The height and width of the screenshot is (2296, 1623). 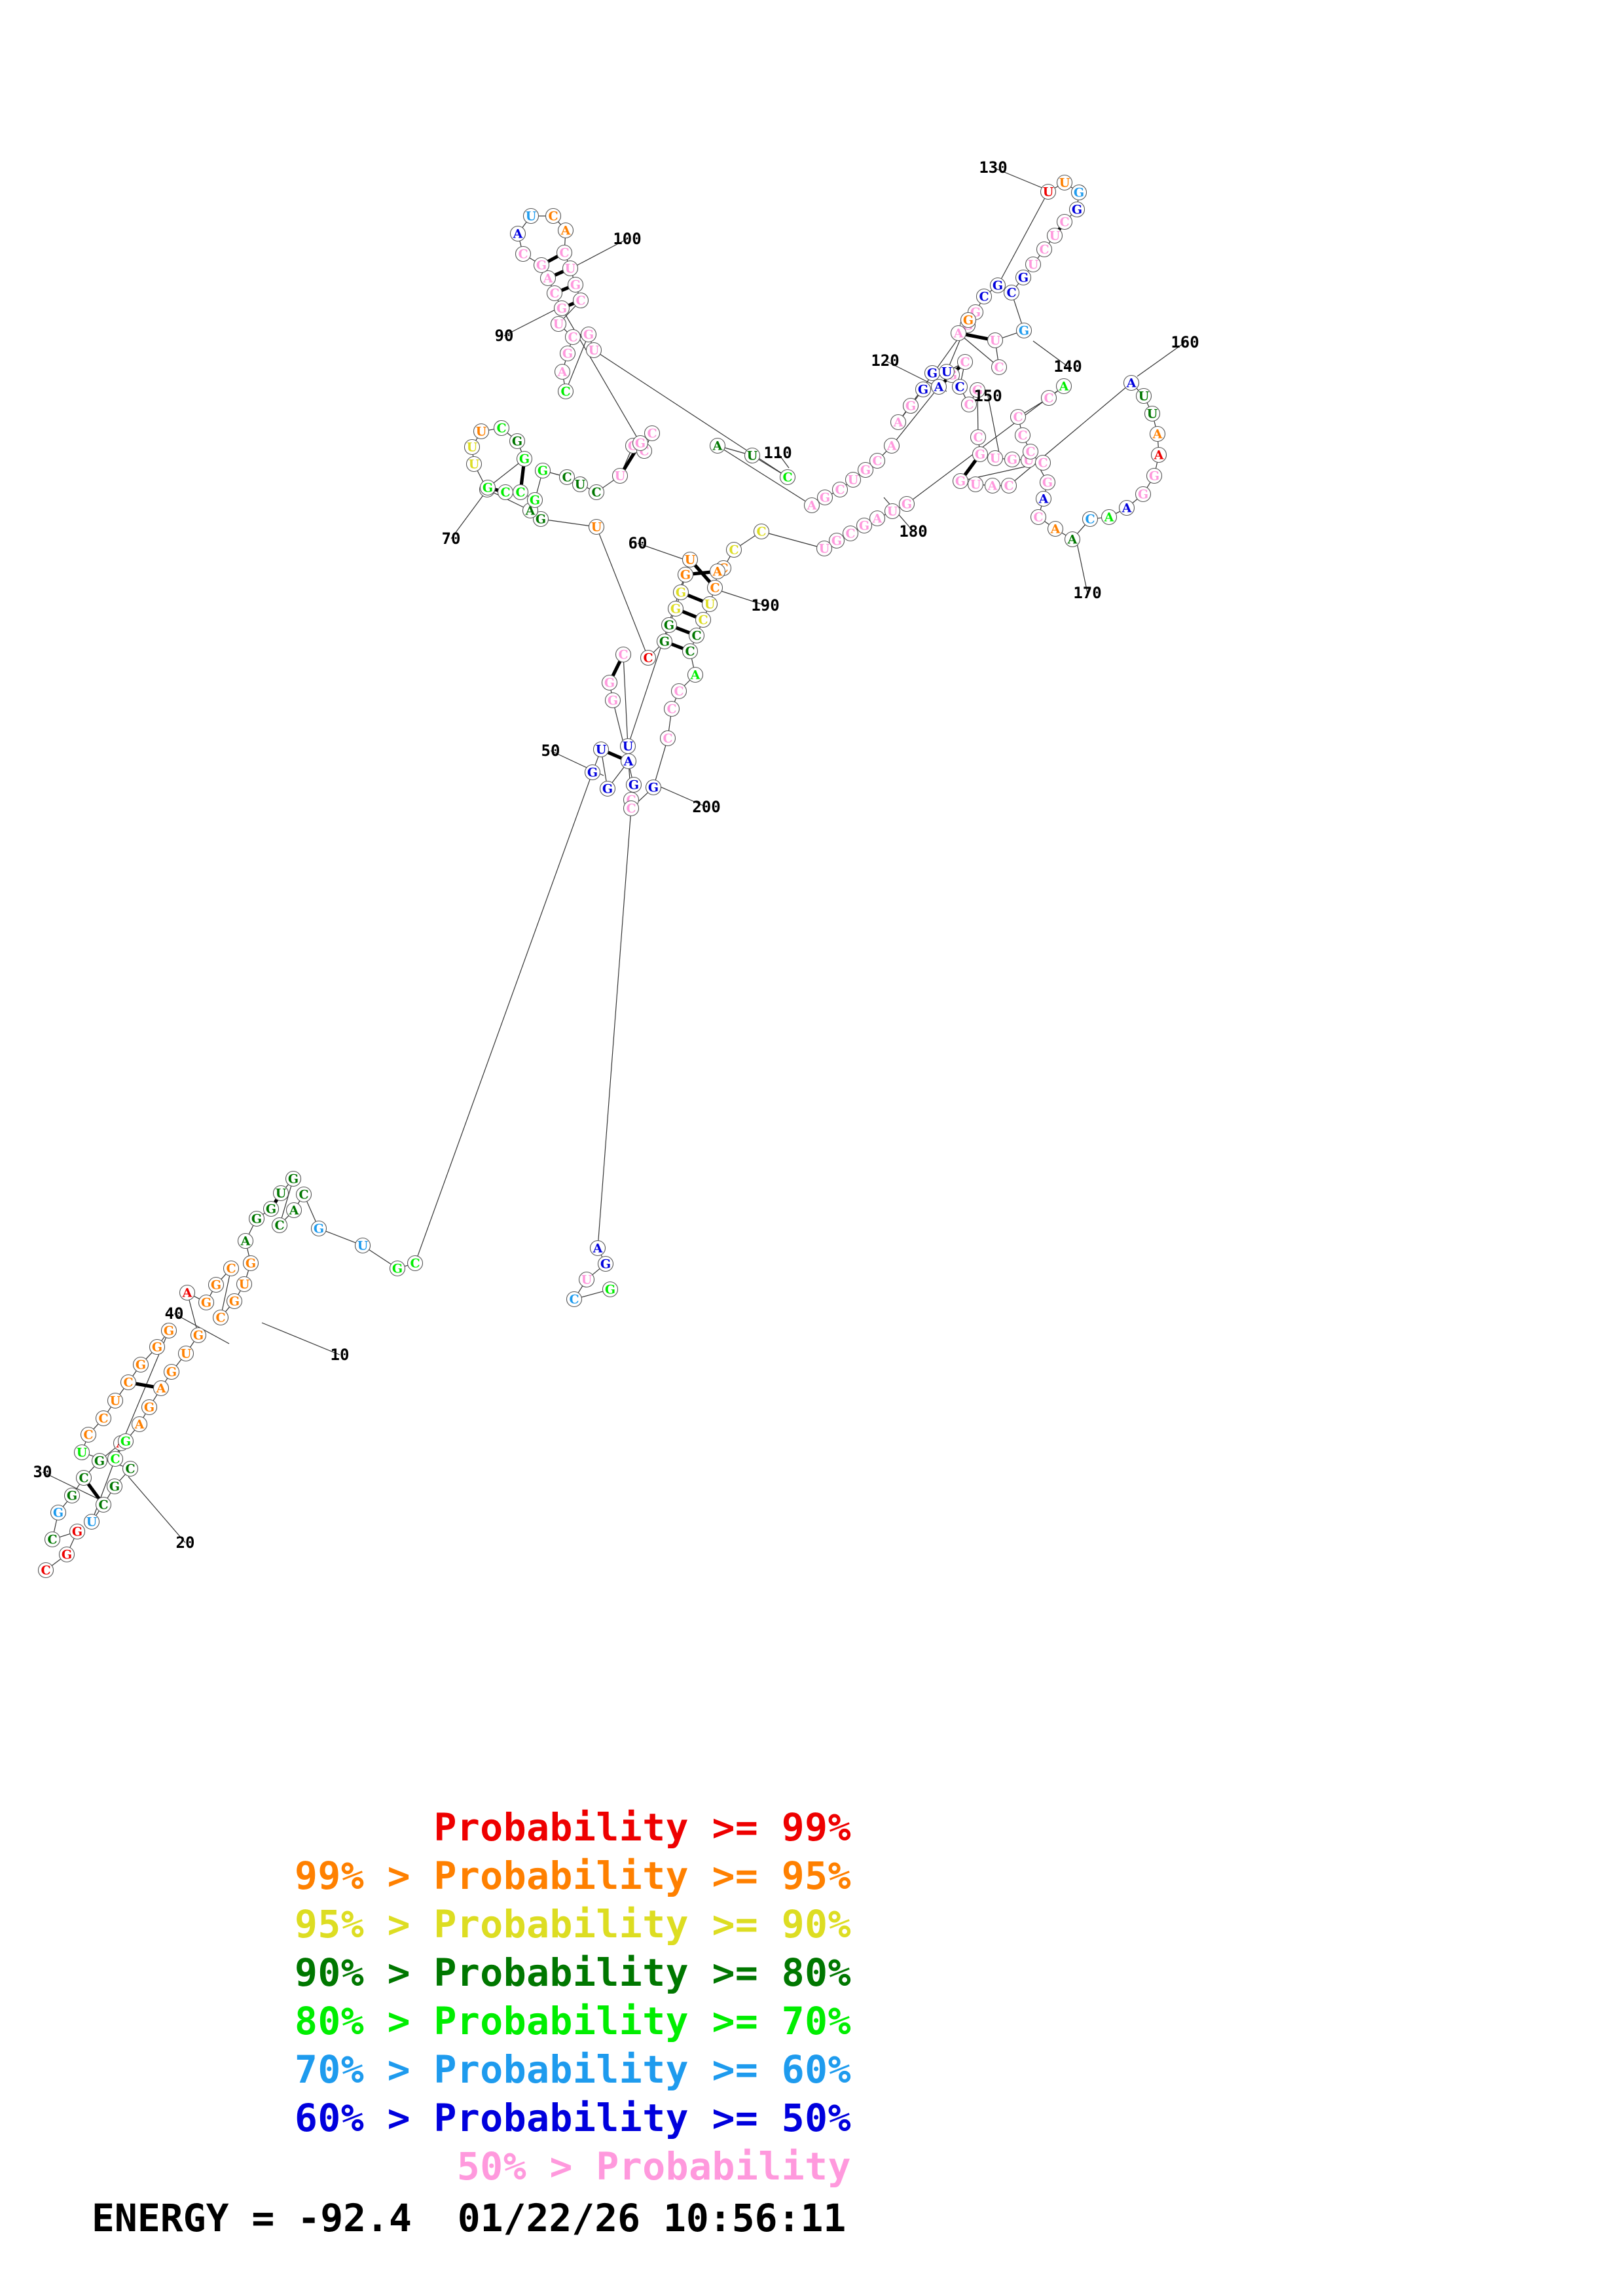 What do you see at coordinates (300, 1338) in the screenshot?
I see `position-leader-line` at bounding box center [300, 1338].